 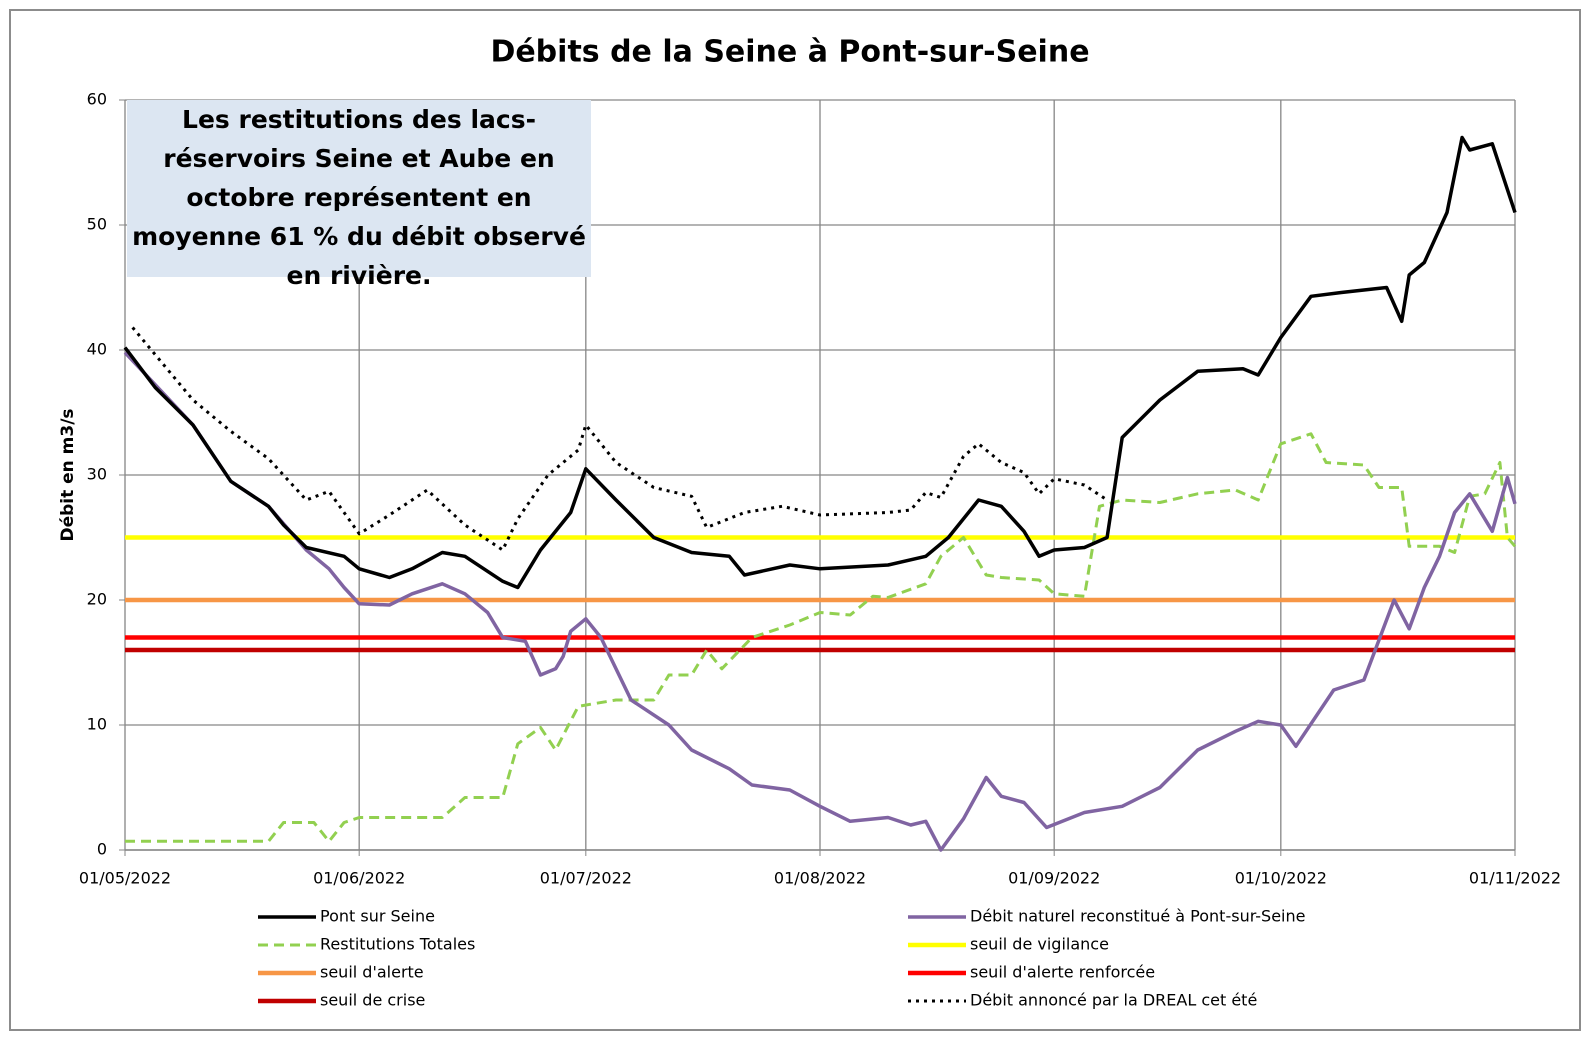 What do you see at coordinates (97, 349) in the screenshot?
I see `y-tick-label: 40` at bounding box center [97, 349].